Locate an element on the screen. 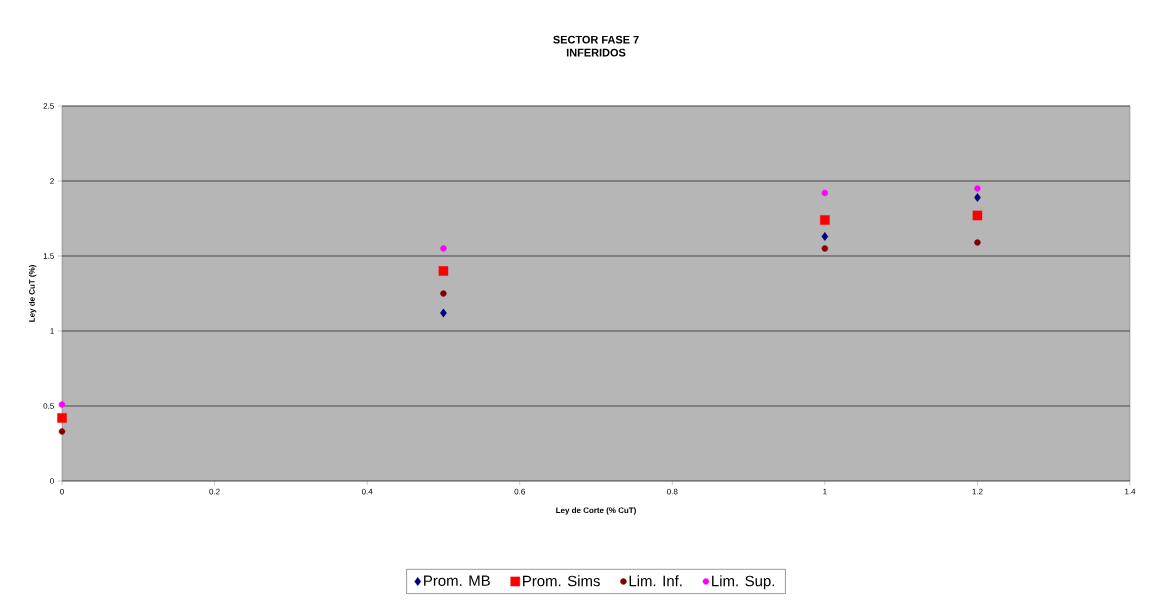 The height and width of the screenshot is (613, 1160). chart-title: SECTOR FASE 7 is located at coordinates (596, 39).